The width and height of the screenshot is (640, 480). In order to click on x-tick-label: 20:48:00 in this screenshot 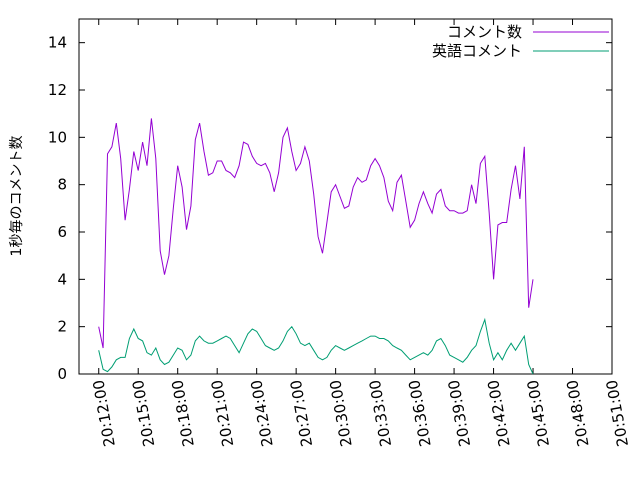, I will do `click(577, 413)`.